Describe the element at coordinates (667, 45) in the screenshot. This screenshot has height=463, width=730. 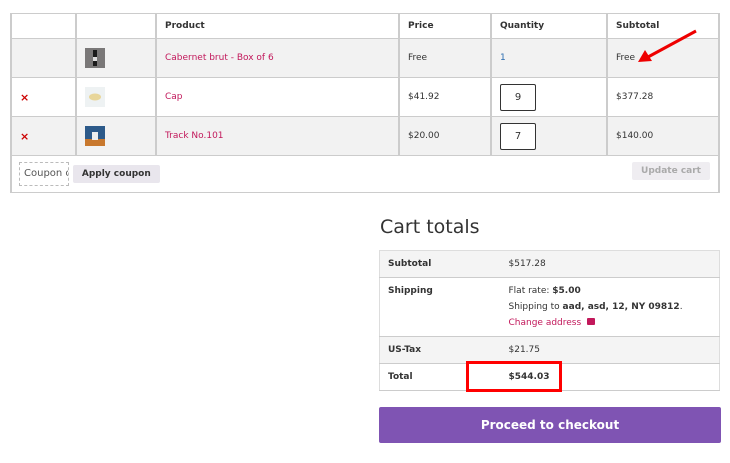
I see `annotation-arrow-icon` at that location.